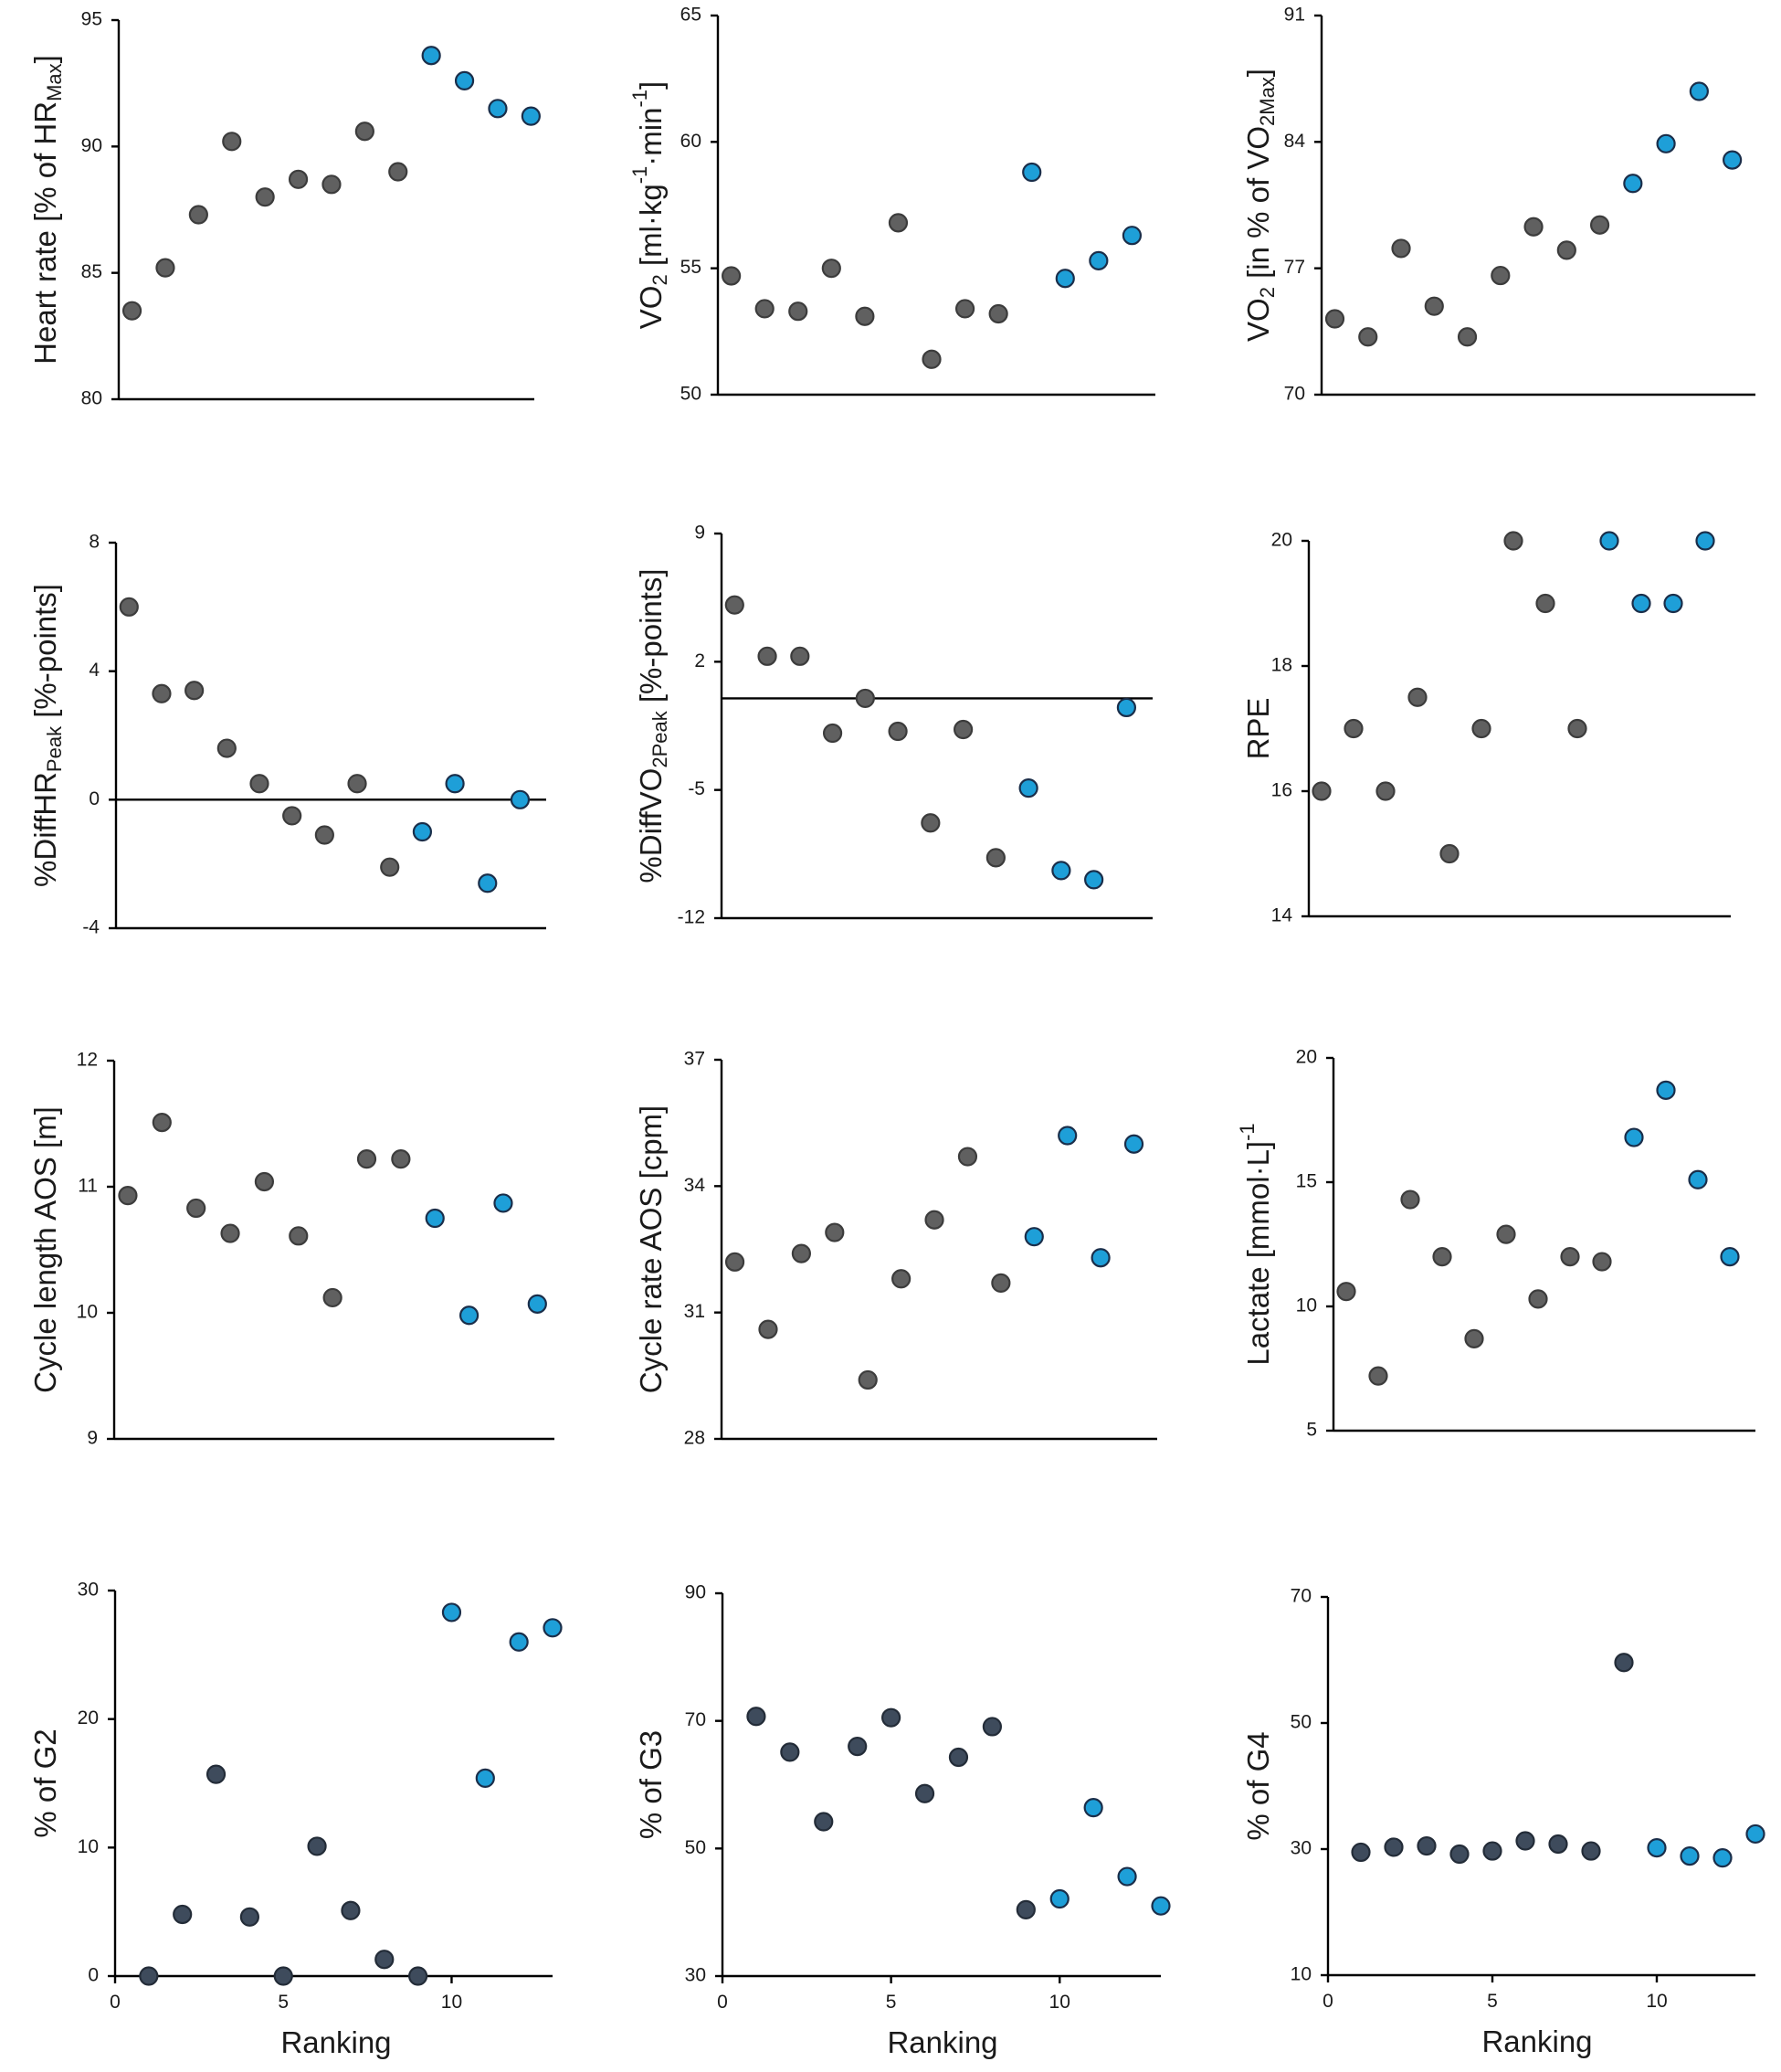 The height and width of the screenshot is (2072, 1781). I want to click on y-tick-label: 12, so click(87, 1060).